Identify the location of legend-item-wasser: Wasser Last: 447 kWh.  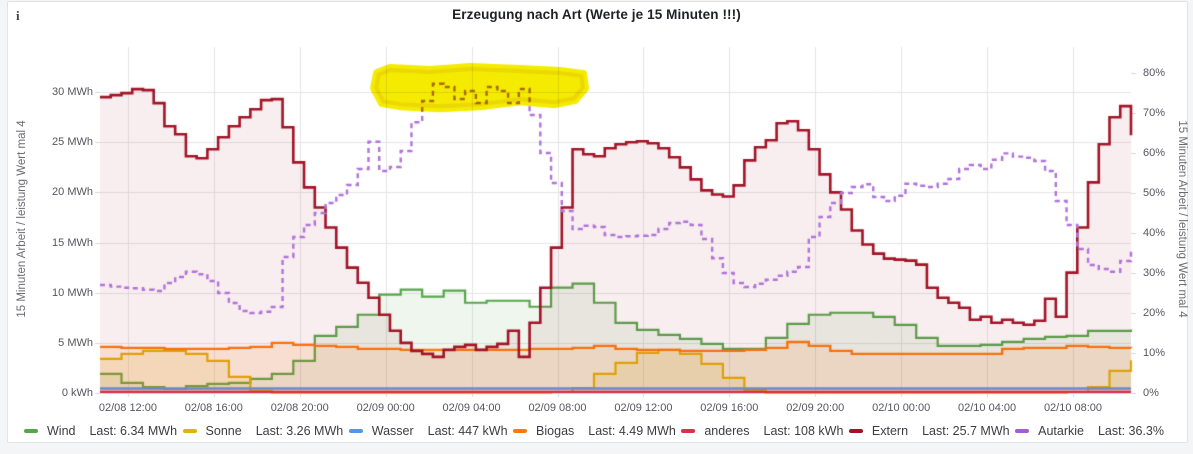
(428, 431).